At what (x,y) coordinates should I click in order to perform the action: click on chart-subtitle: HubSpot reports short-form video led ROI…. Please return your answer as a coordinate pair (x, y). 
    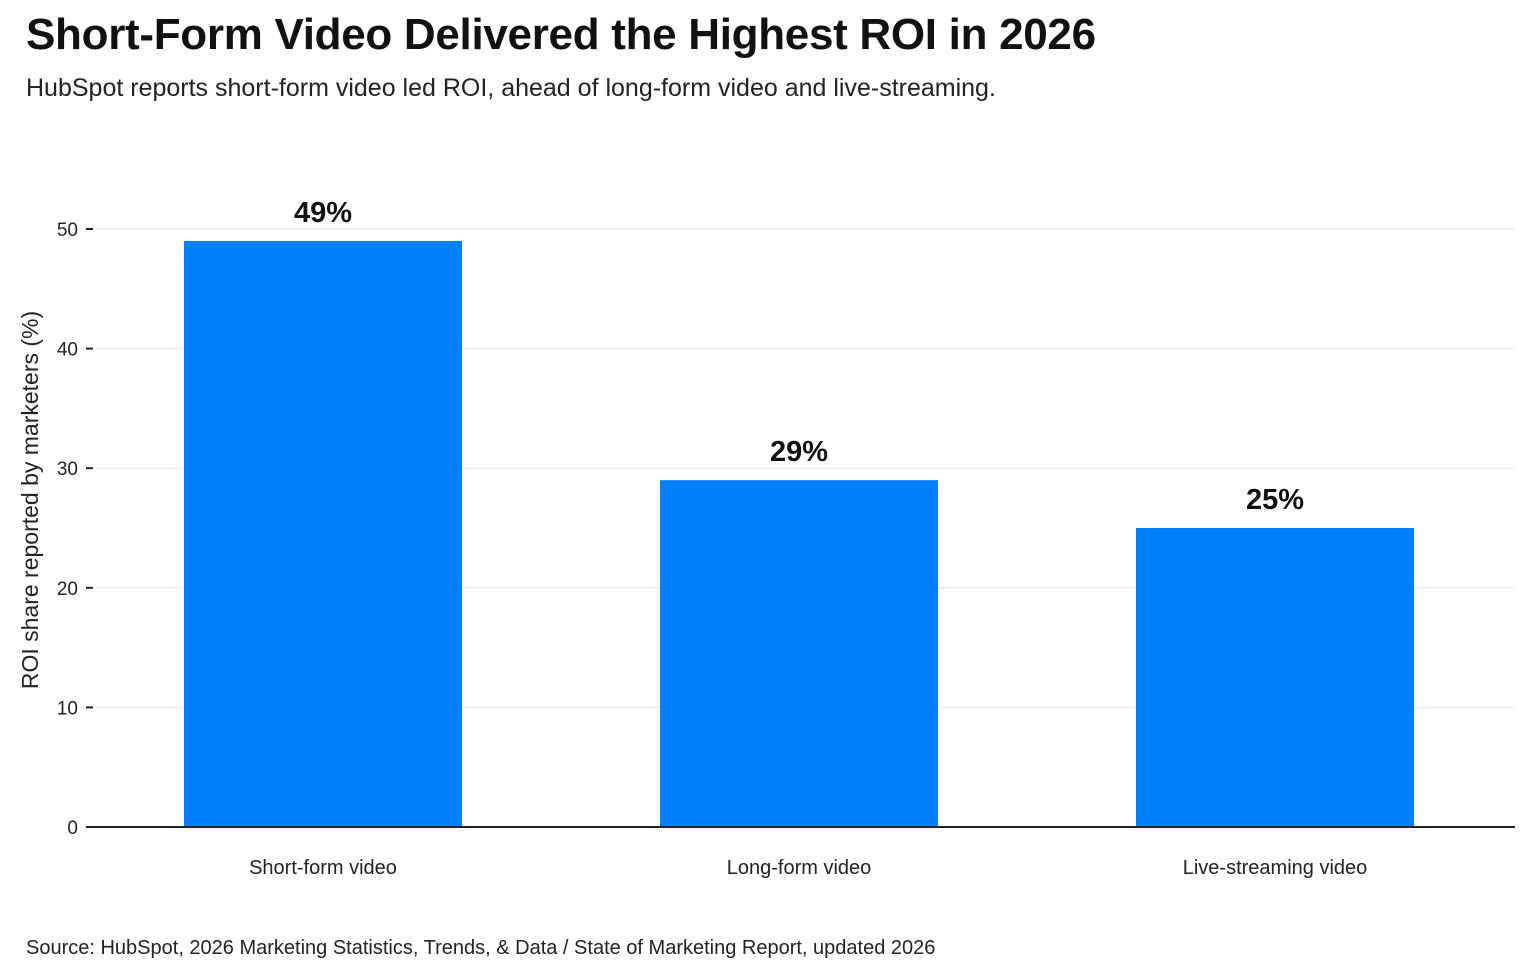
    Looking at the image, I should click on (511, 88).